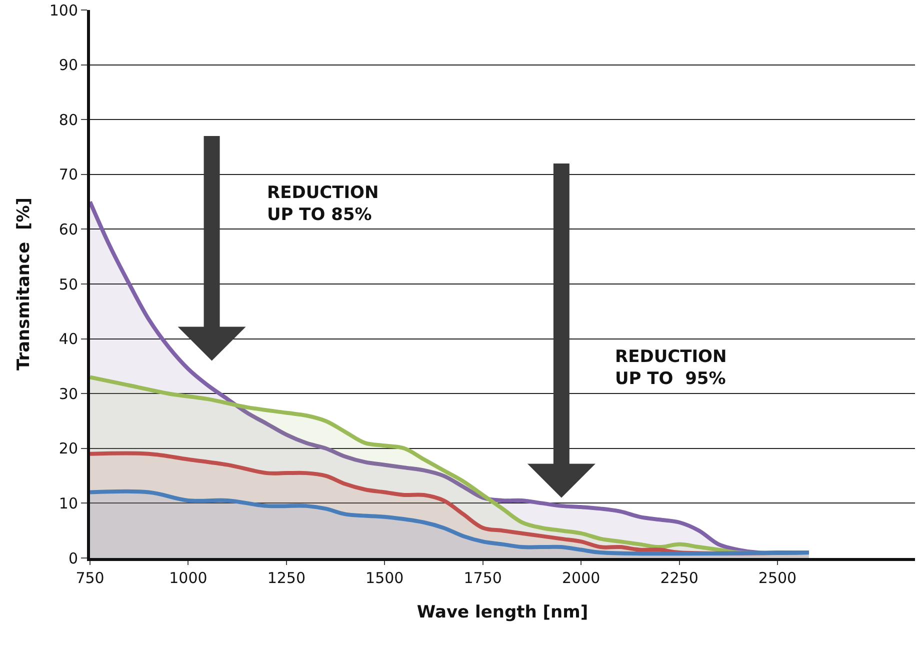  I want to click on y-tick-label: 80, so click(68, 119).